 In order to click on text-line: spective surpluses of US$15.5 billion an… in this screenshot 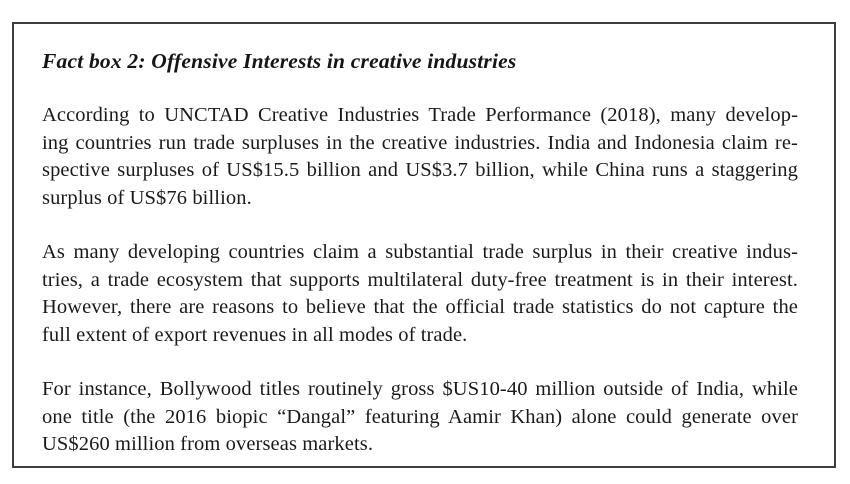, I will do `click(420, 170)`.